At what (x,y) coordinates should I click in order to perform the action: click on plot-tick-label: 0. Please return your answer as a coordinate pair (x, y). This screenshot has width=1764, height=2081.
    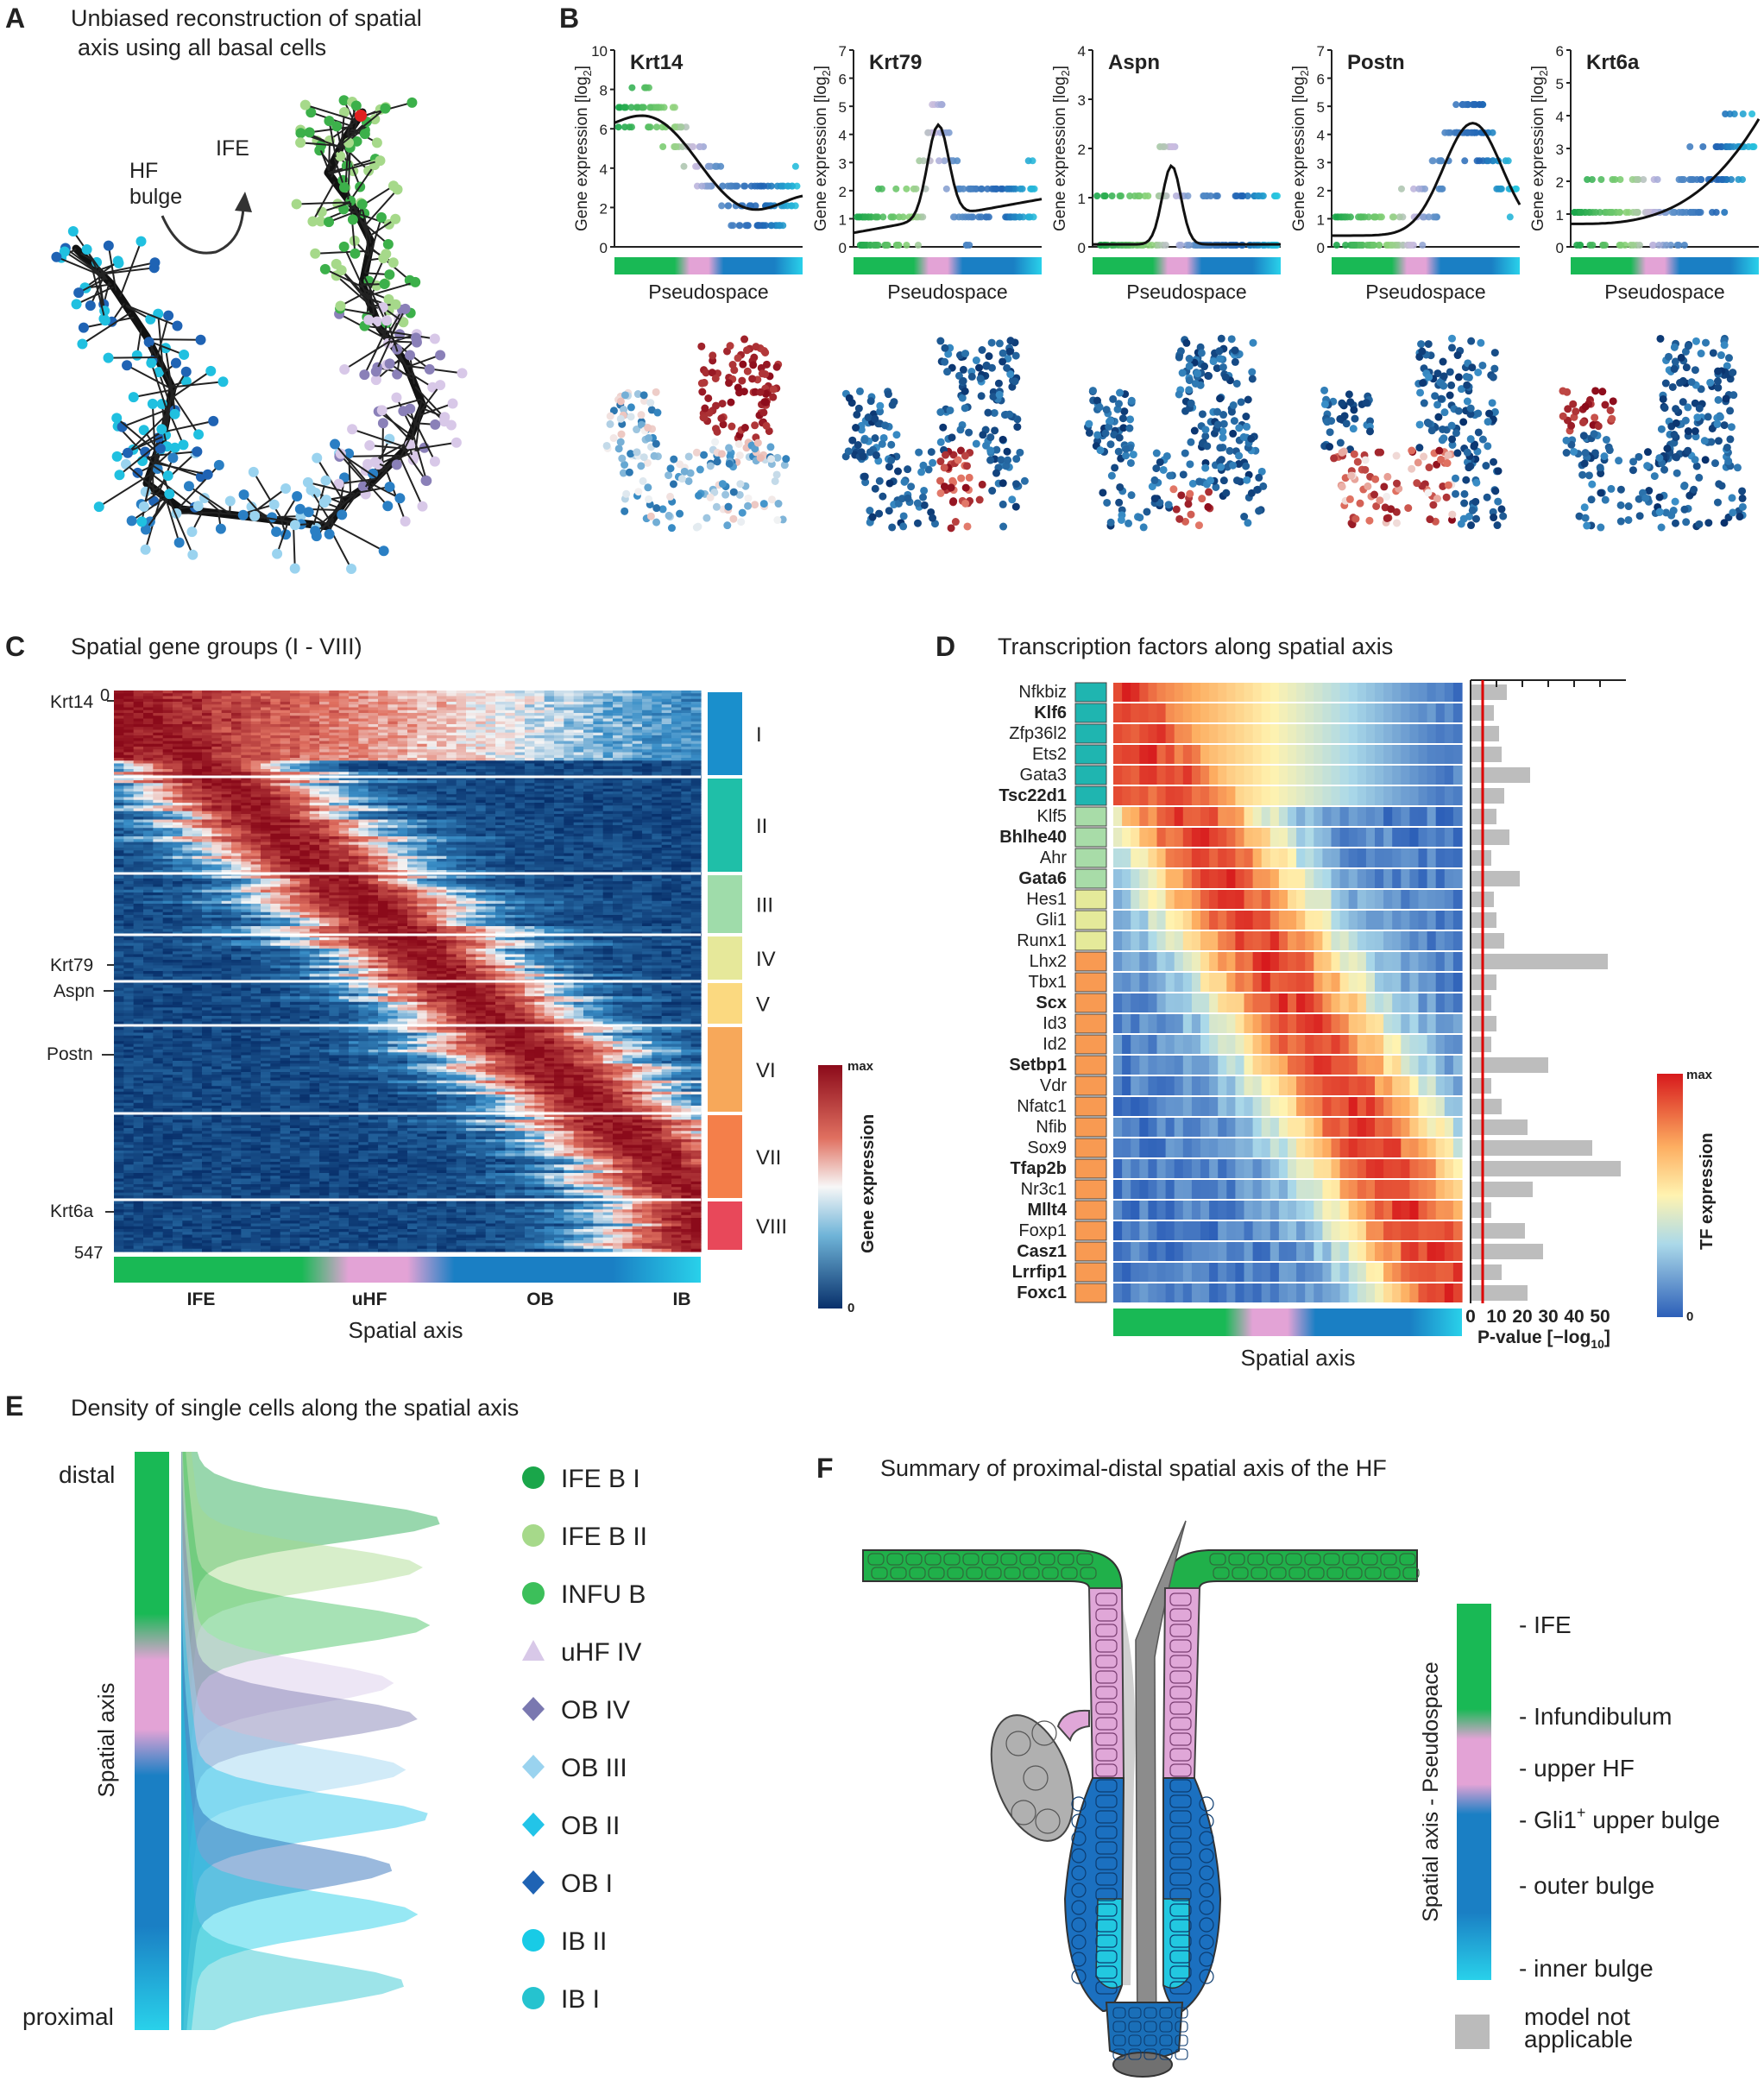
    Looking at the image, I should click on (1560, 248).